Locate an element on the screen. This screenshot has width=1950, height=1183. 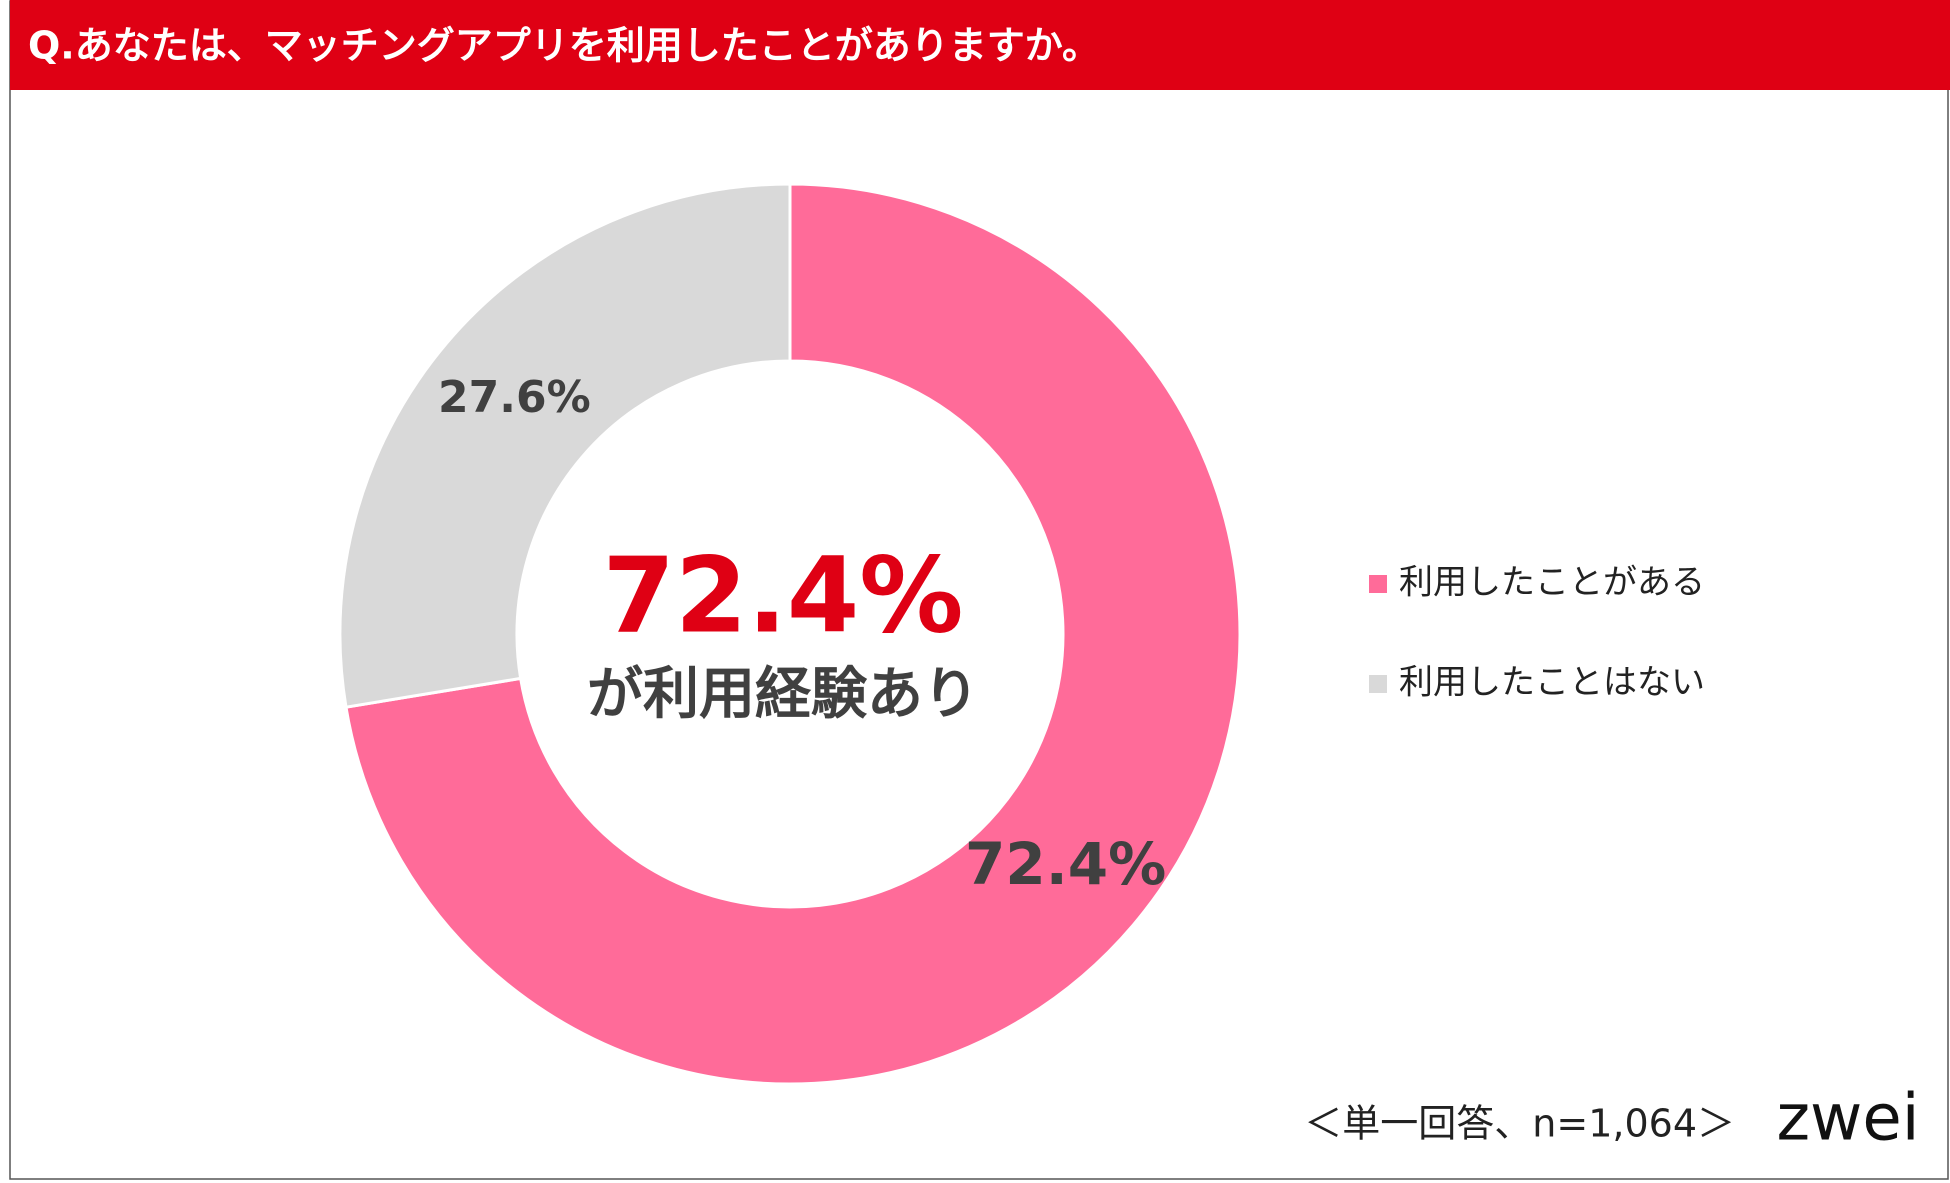
donut-slice is located at coordinates (565, 445).